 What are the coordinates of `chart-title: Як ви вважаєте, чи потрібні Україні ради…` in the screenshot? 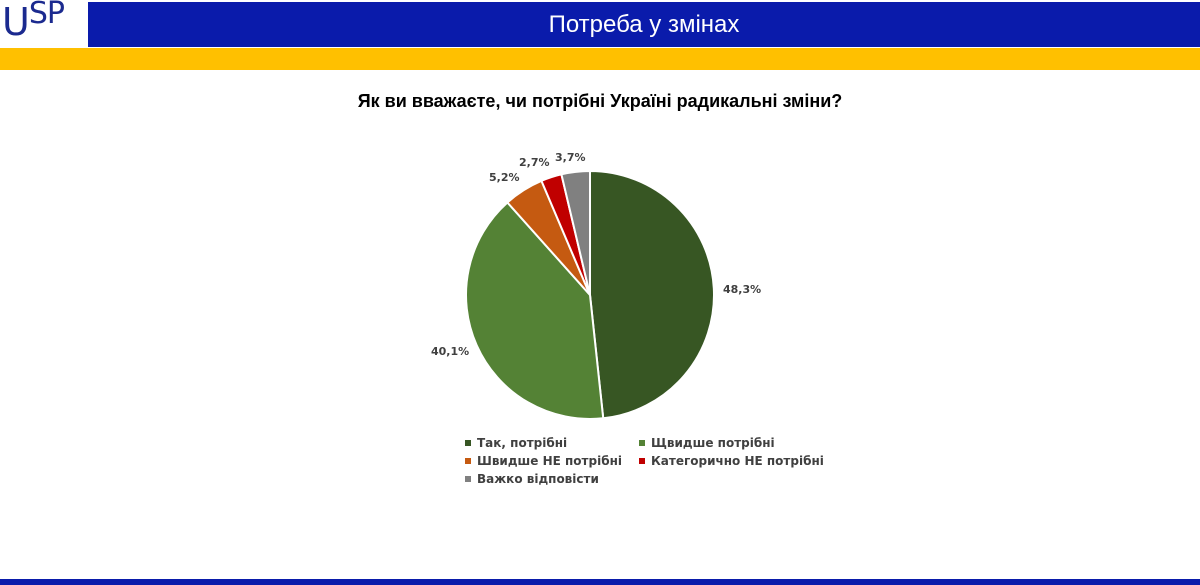 It's located at (600, 101).